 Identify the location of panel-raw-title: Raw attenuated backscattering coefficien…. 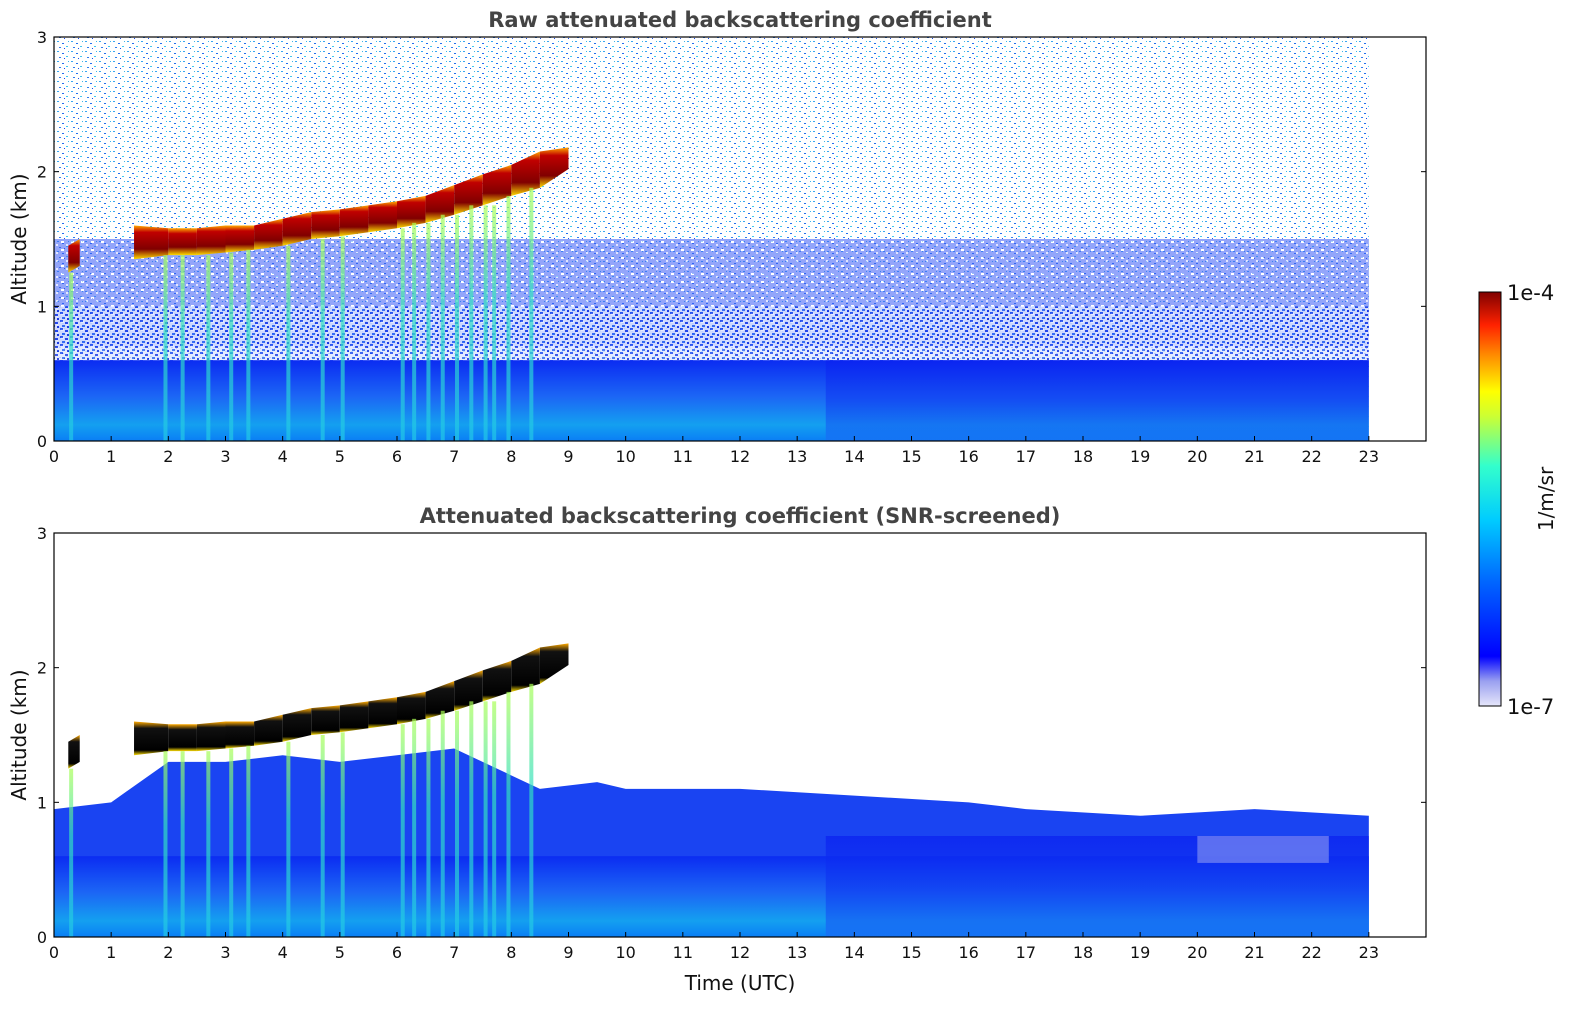
(740, 20).